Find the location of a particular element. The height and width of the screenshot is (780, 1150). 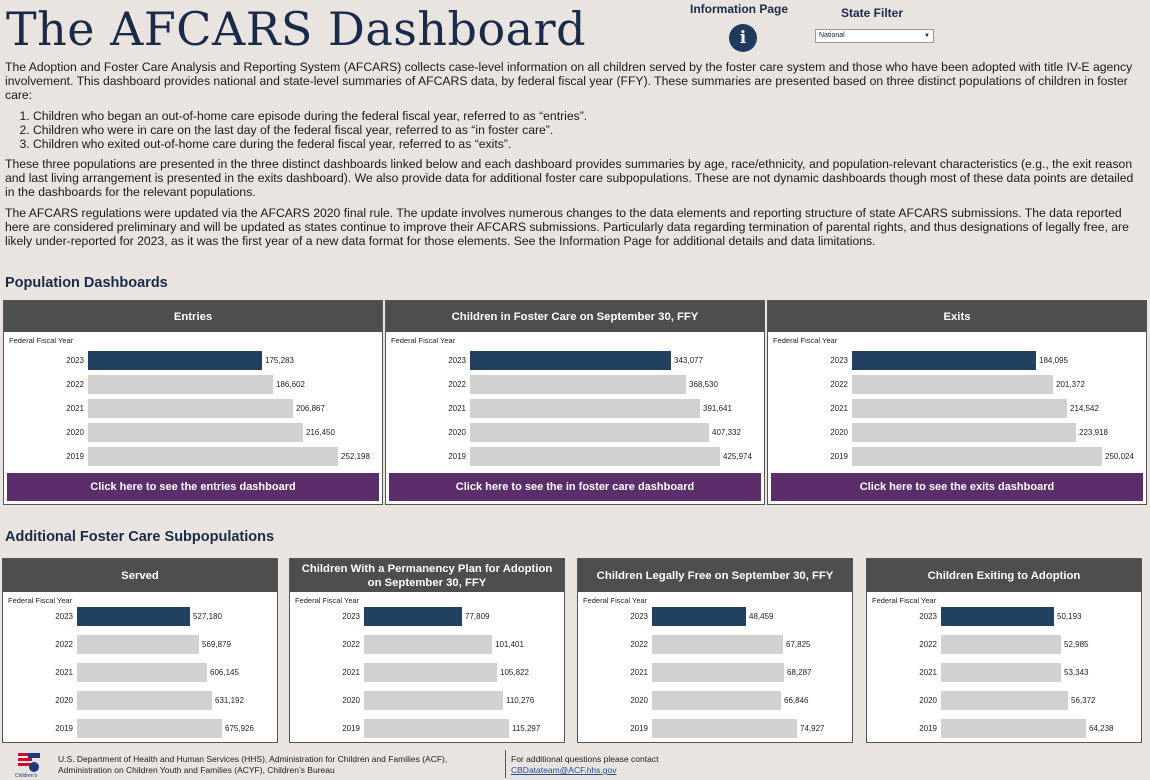

bar-value-label: 184,095 is located at coordinates (1053, 360).